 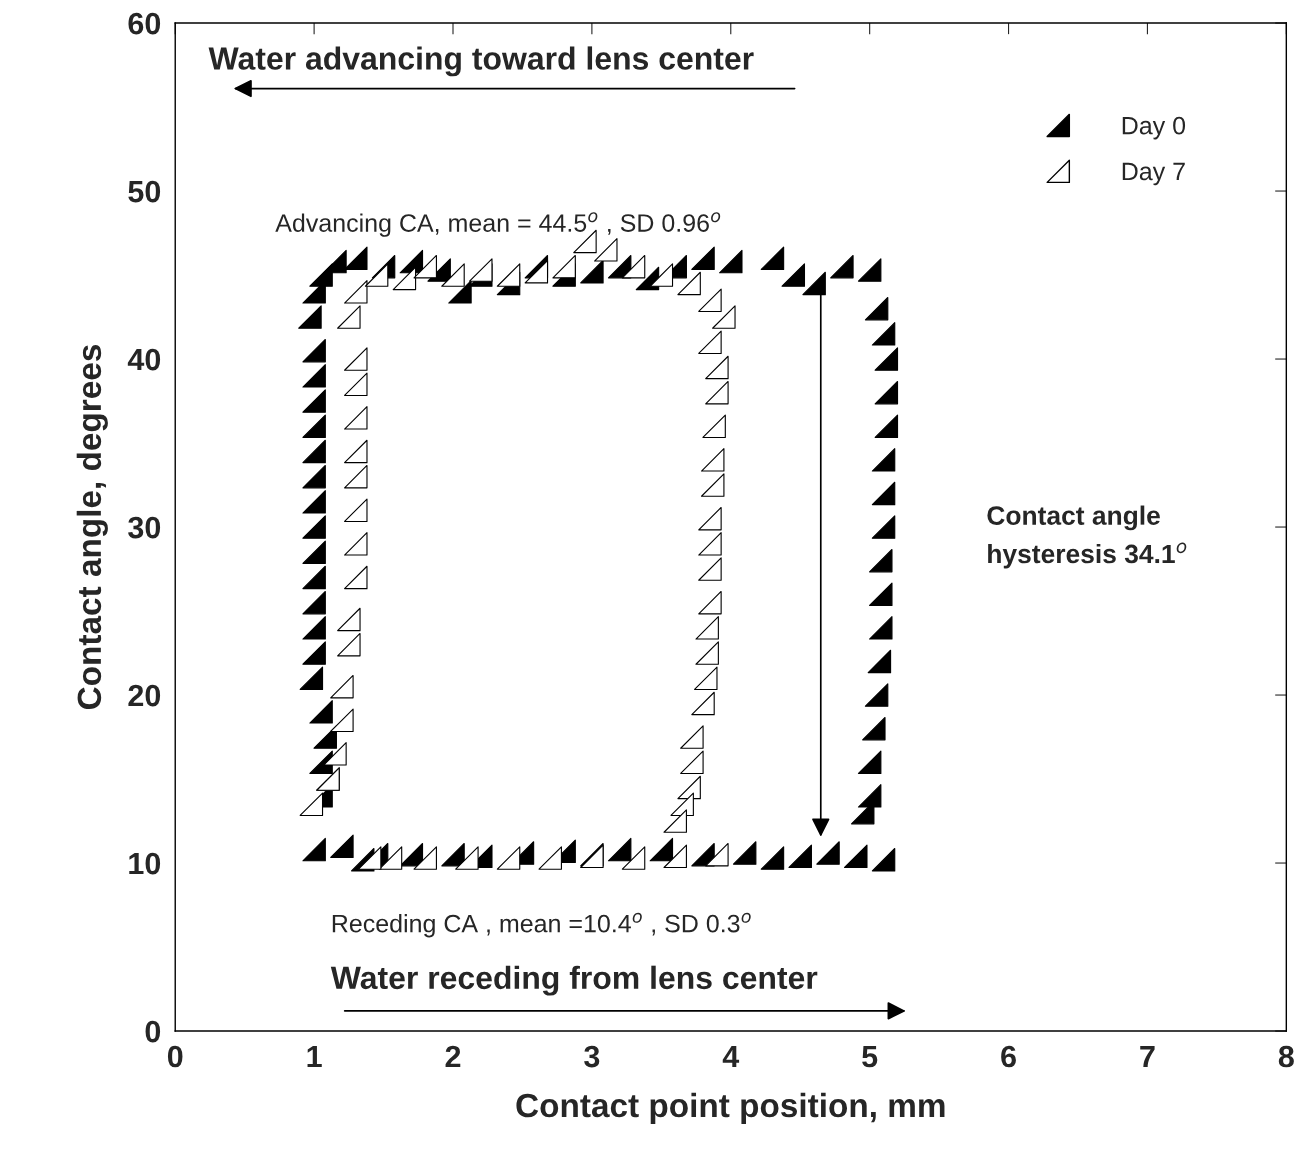 I want to click on annotation: Water advancing toward lens center, so click(x=481, y=61).